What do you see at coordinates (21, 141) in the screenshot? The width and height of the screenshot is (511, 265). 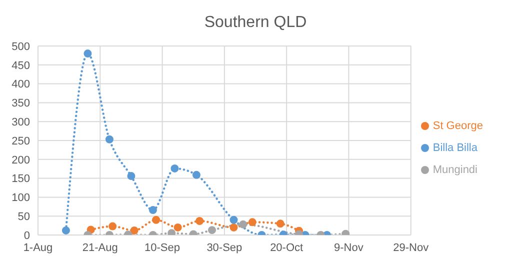 I see `y-tick-label: 250` at bounding box center [21, 141].